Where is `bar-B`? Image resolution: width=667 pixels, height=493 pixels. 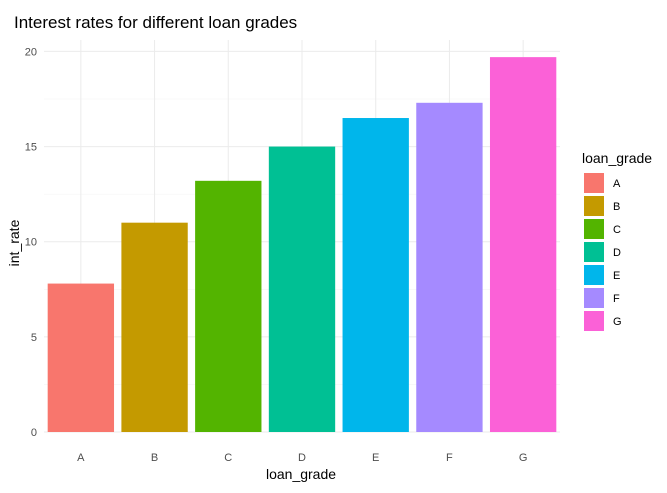 bar-B is located at coordinates (154, 327).